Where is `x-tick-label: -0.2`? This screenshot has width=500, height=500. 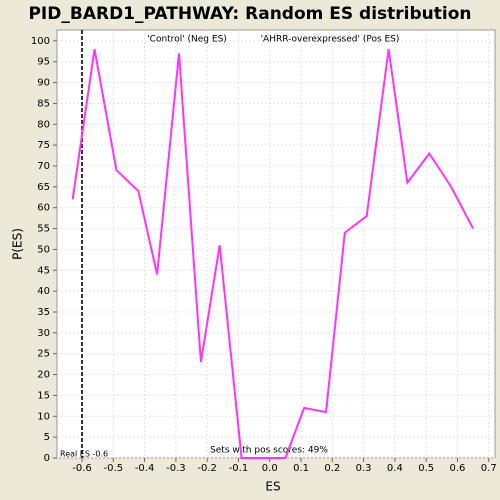
x-tick-label: -0.2 is located at coordinates (207, 468).